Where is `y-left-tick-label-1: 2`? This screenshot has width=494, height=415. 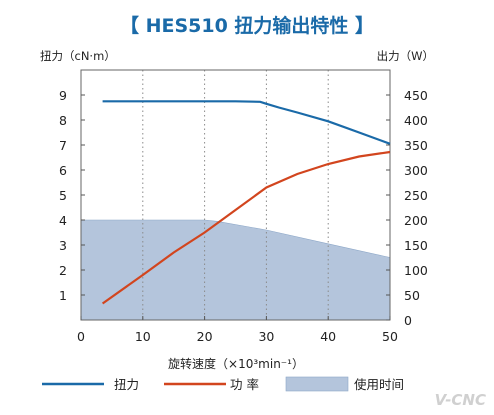
y-left-tick-label-1: 2 is located at coordinates (63, 270).